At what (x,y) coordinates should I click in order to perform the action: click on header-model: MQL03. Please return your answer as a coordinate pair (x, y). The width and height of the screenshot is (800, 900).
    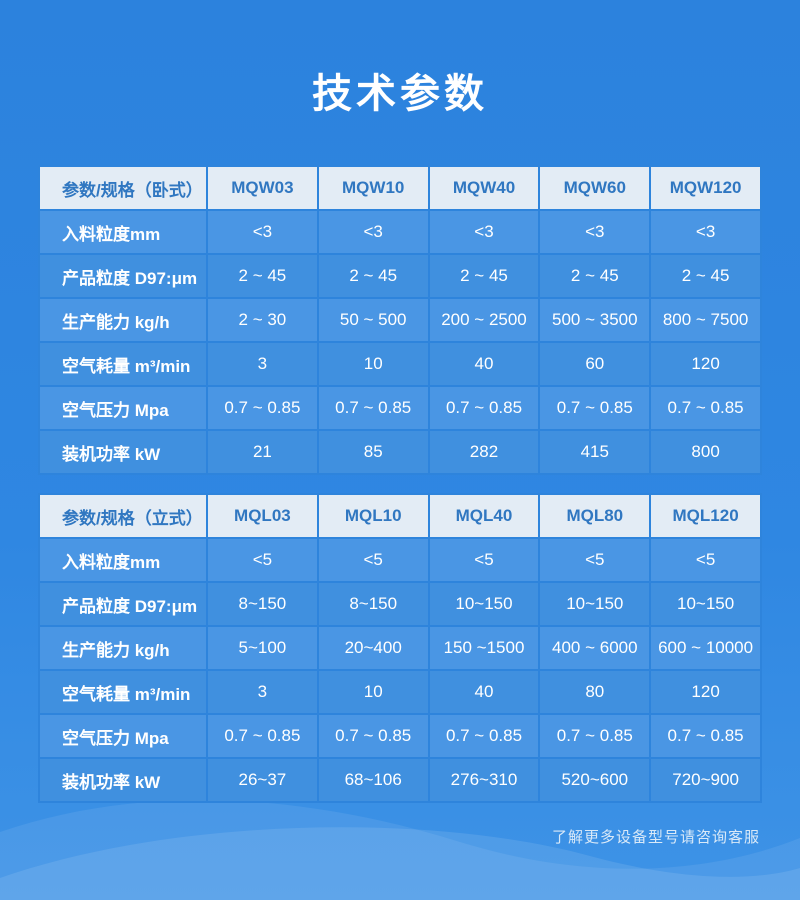
    Looking at the image, I should click on (262, 516).